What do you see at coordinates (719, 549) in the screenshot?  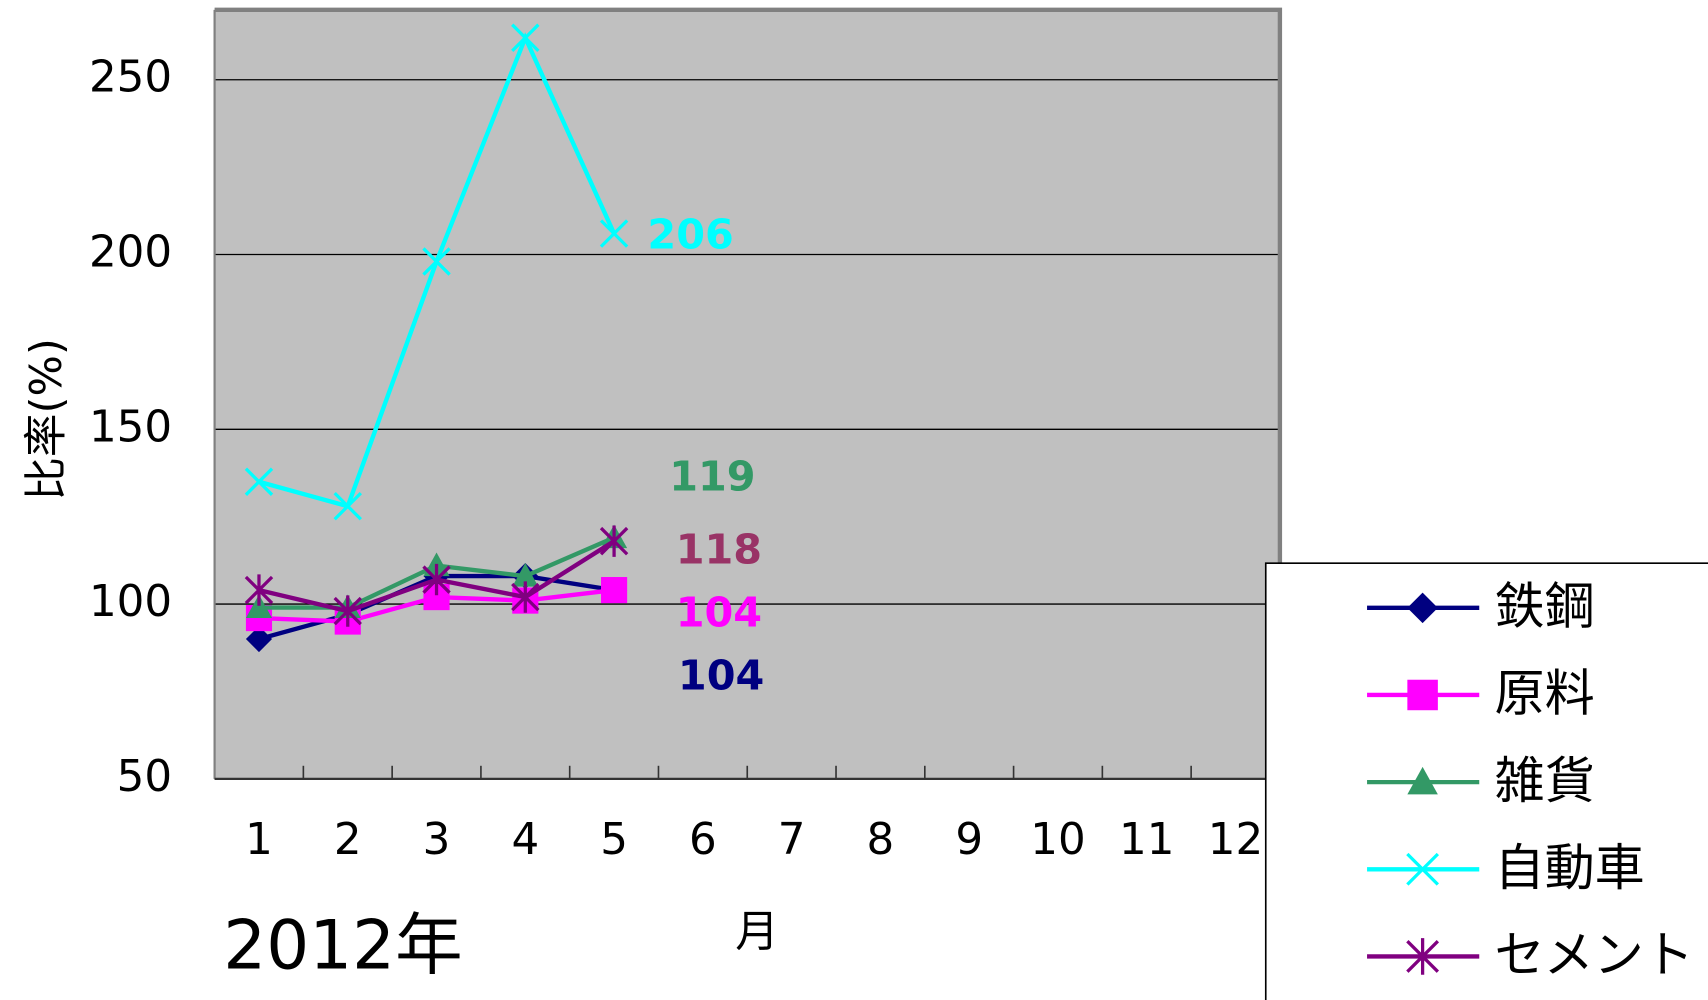 I see `data-label: 118` at bounding box center [719, 549].